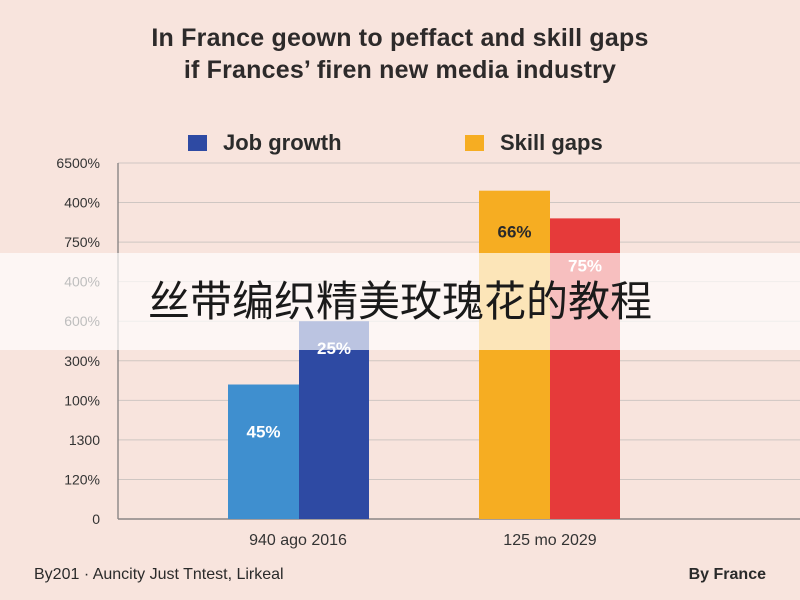  I want to click on legend-label-skill-gaps: Skill gaps, so click(551, 142).